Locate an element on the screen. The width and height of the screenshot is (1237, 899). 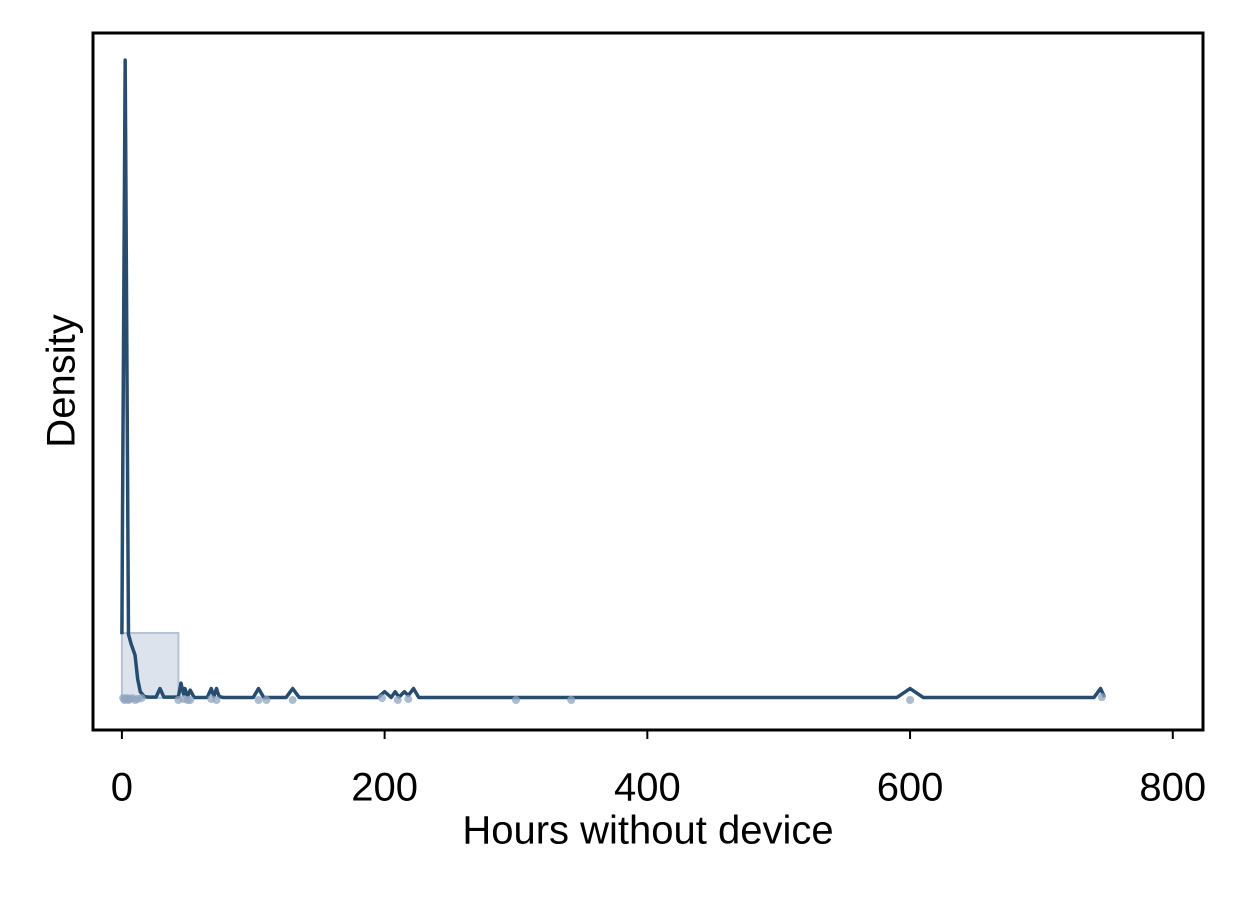
x-axis-label: Hours without device is located at coordinates (647, 831).